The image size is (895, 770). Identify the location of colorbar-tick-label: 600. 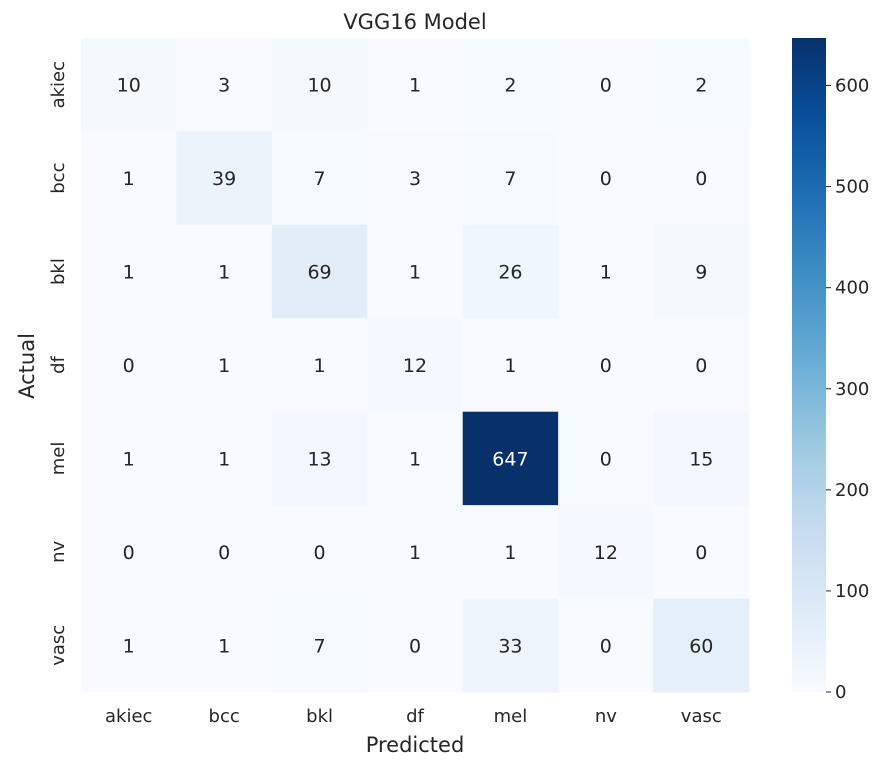
(852, 86).